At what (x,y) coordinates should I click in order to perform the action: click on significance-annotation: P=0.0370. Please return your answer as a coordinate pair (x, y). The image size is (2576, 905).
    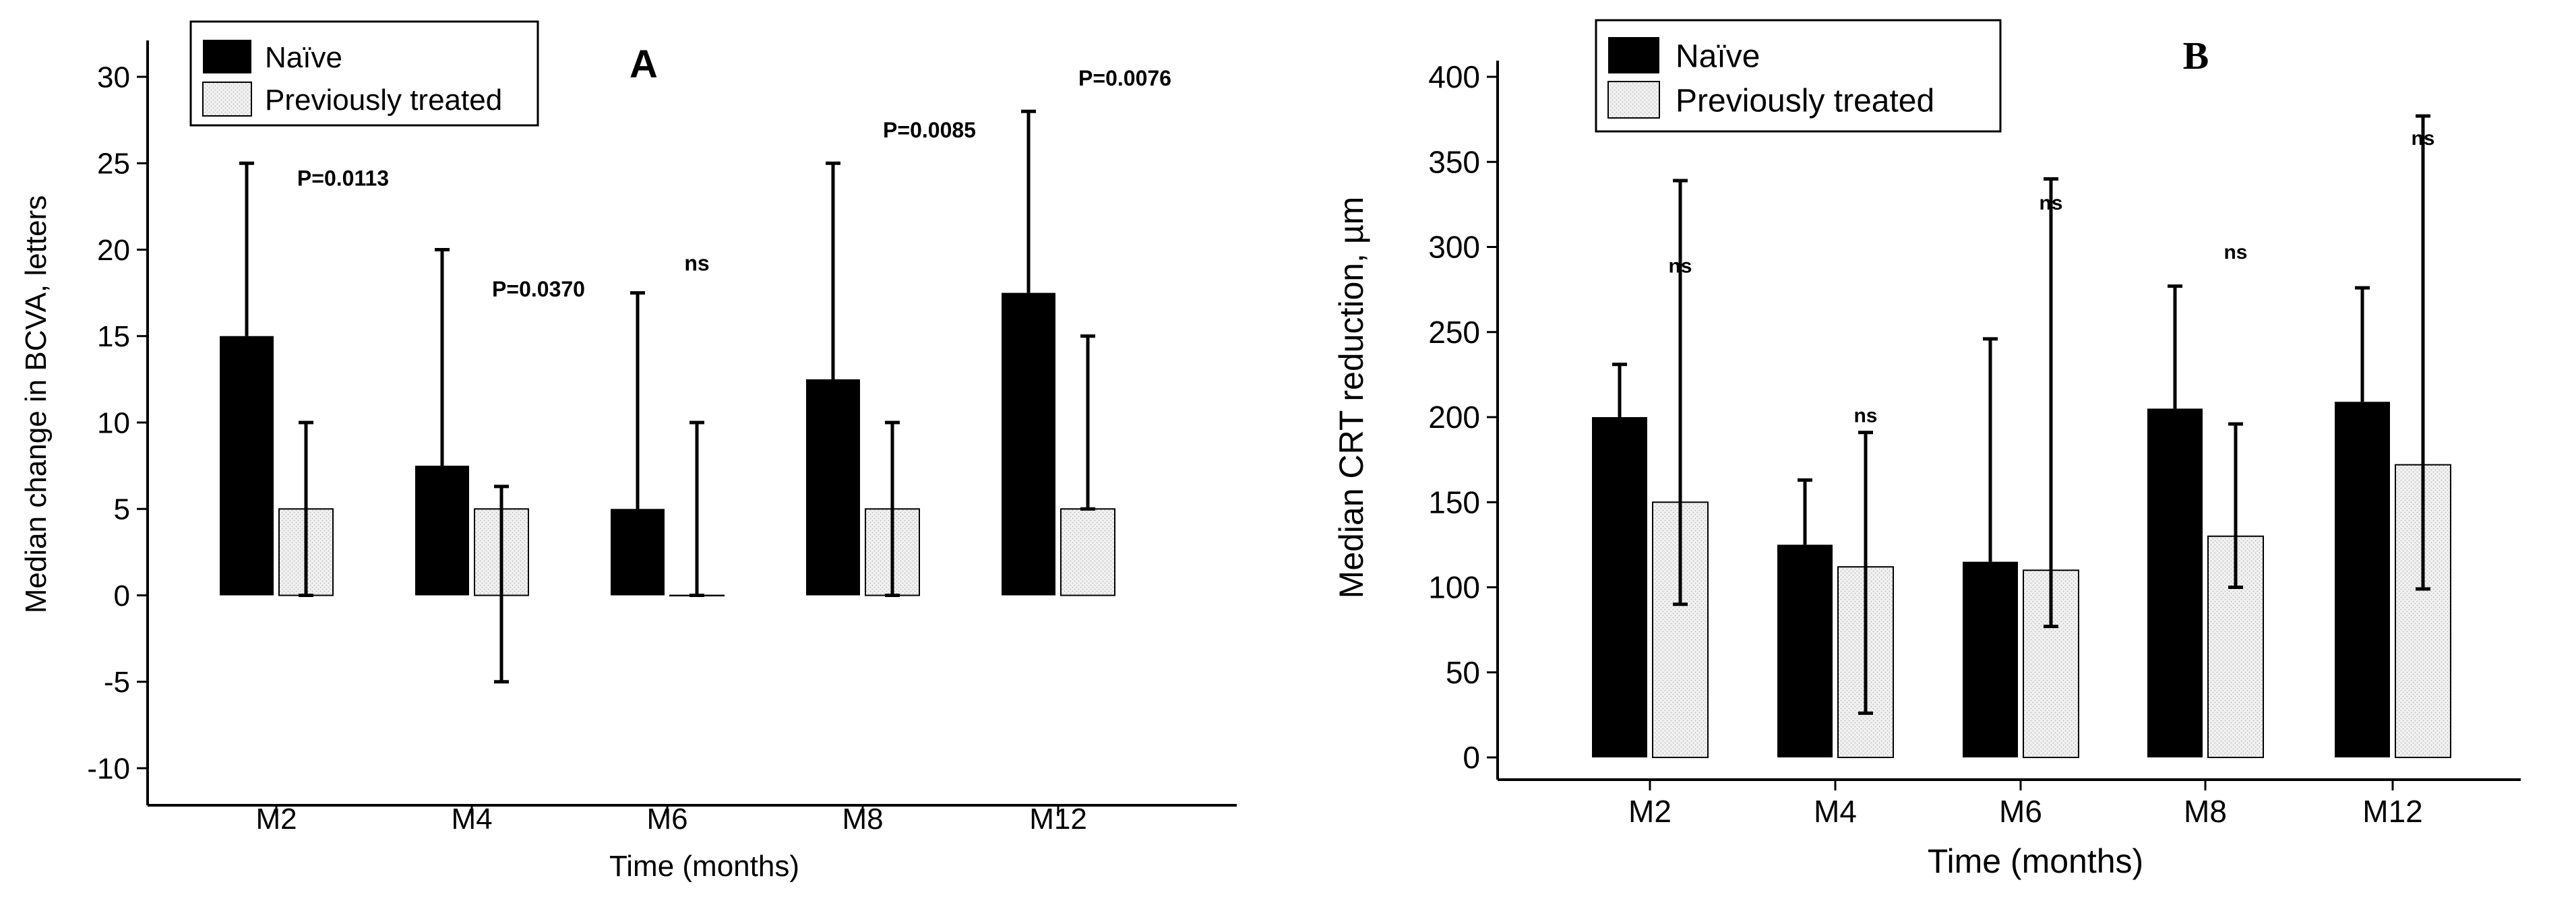
    Looking at the image, I should click on (539, 289).